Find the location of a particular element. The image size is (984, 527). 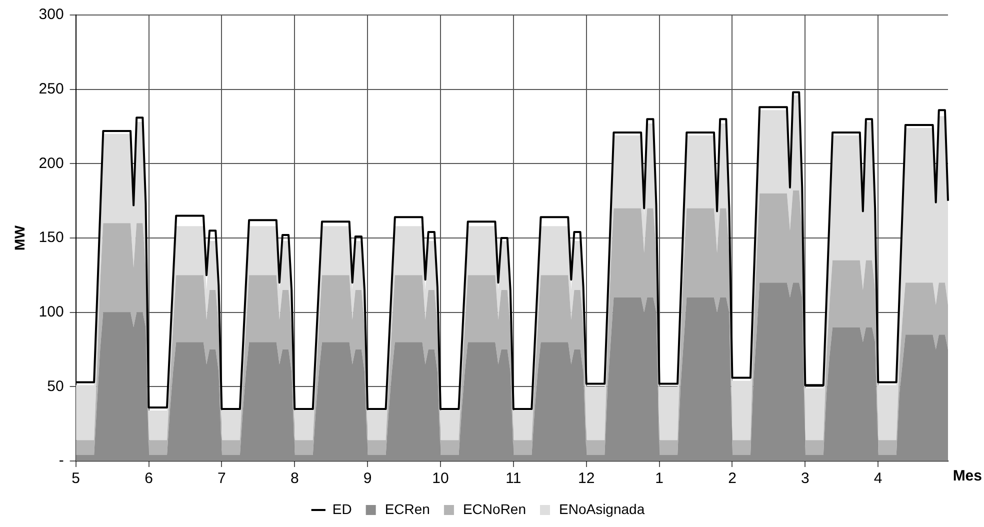

x-tick-label: 7 is located at coordinates (222, 479).